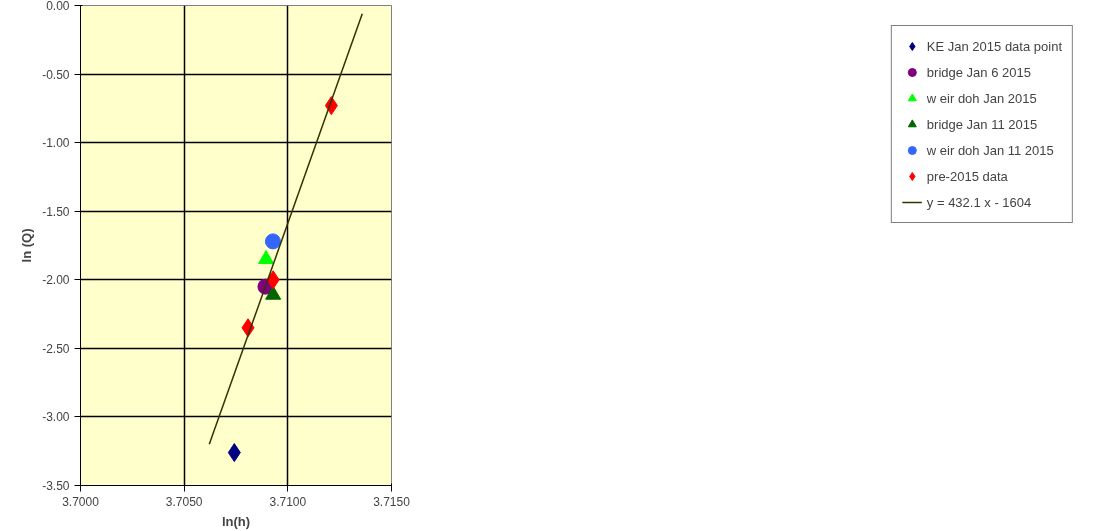 The height and width of the screenshot is (531, 1093). What do you see at coordinates (56, 348) in the screenshot?
I see `y-tick-label: -2.50` at bounding box center [56, 348].